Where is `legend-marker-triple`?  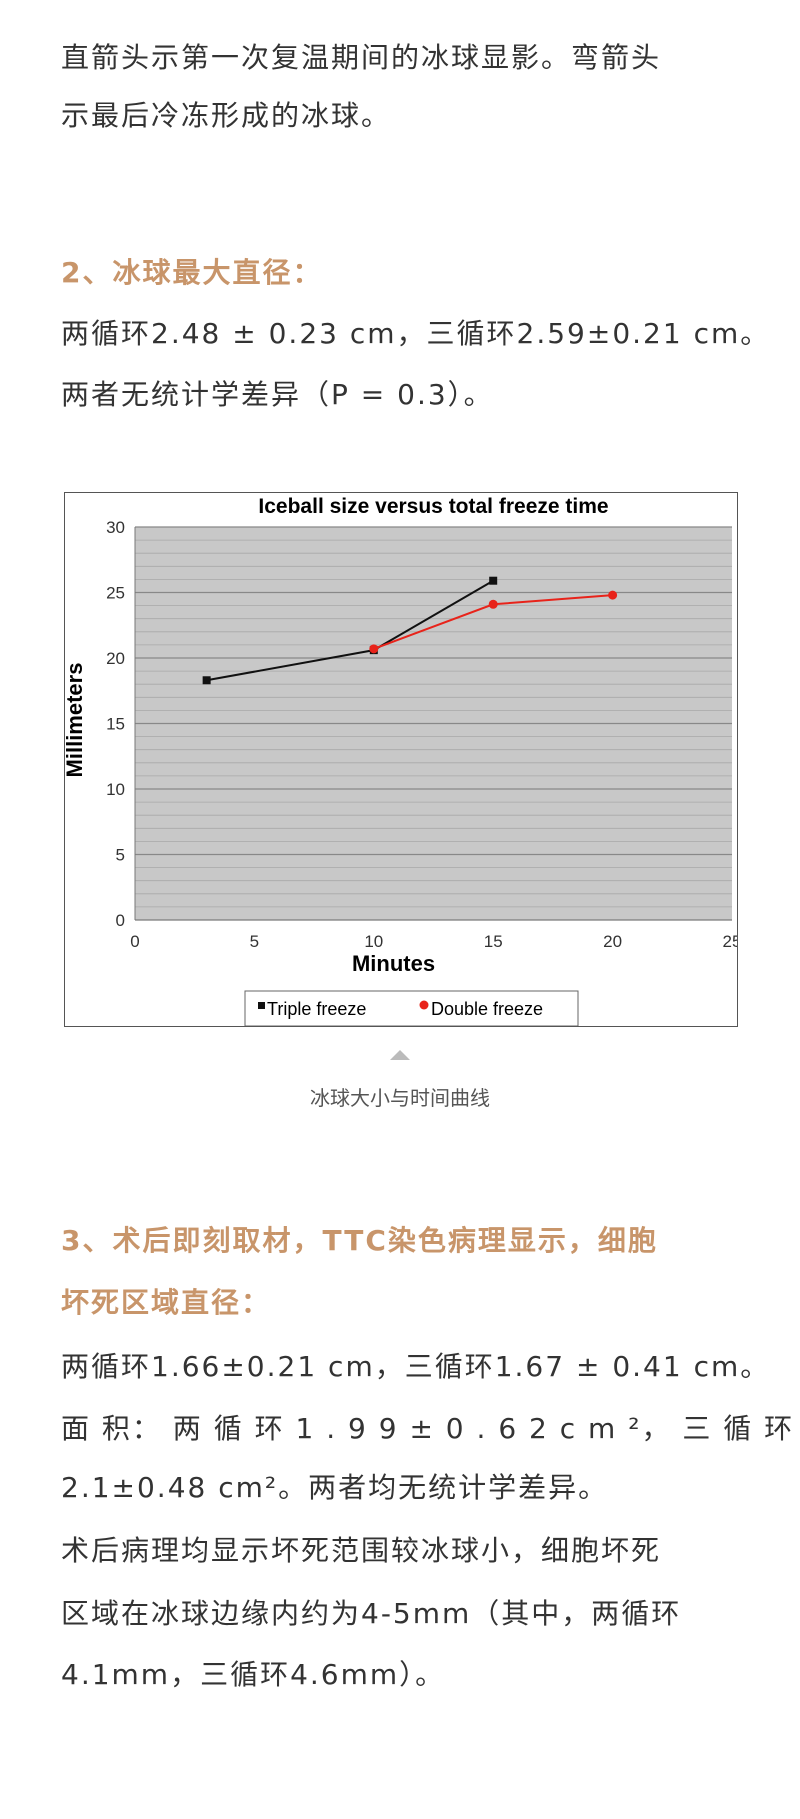
legend-marker-triple is located at coordinates (261, 1005).